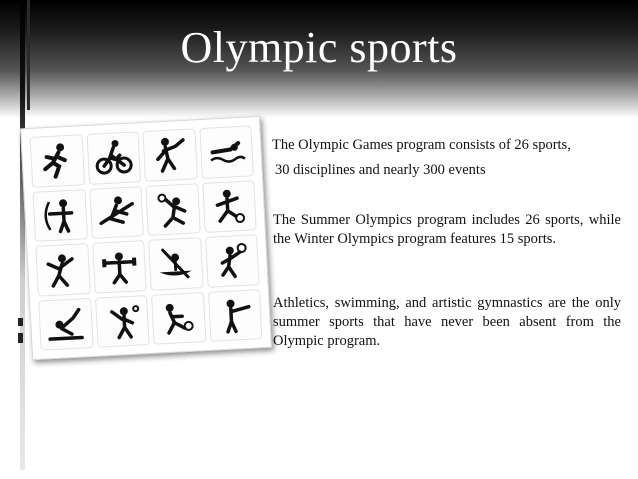 The width and height of the screenshot is (638, 479). I want to click on hockey-icon, so click(170, 155).